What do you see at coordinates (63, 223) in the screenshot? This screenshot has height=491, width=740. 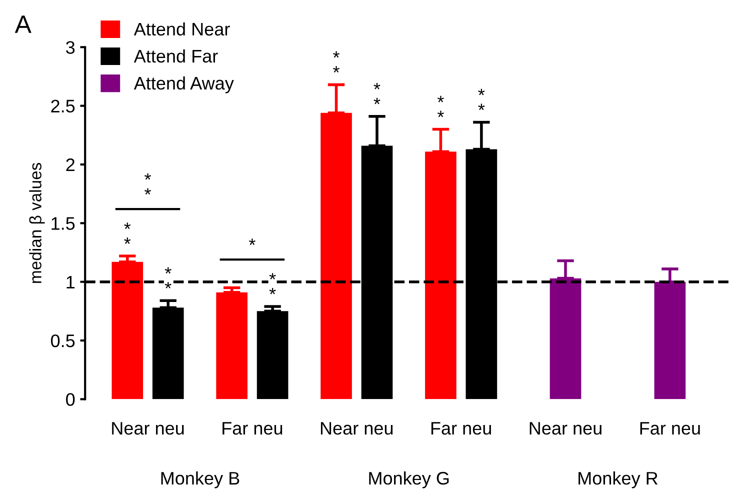 I see `y-tick-label: 1.5` at bounding box center [63, 223].